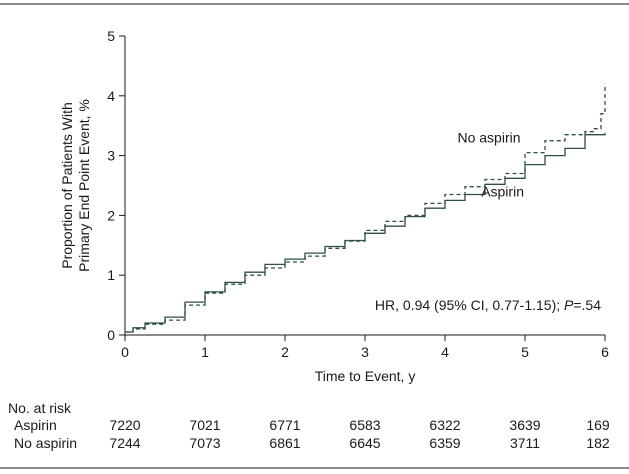 This screenshot has height=474, width=629. I want to click on y-tick-label: 0, so click(111, 335).